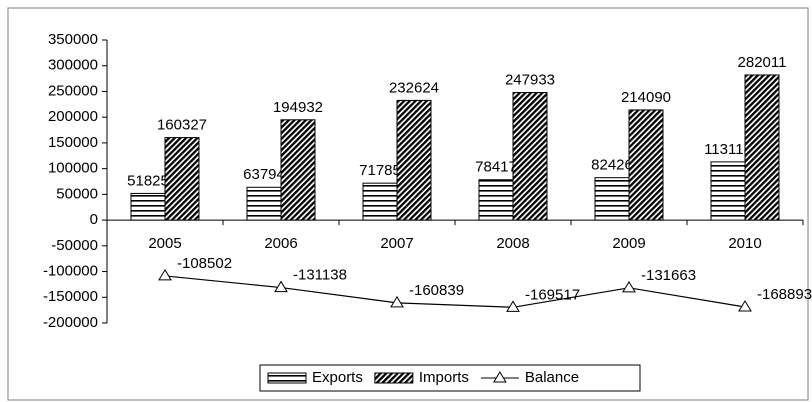 The height and width of the screenshot is (402, 812). Describe the element at coordinates (496, 167) in the screenshot. I see `data-label: 78417` at that location.